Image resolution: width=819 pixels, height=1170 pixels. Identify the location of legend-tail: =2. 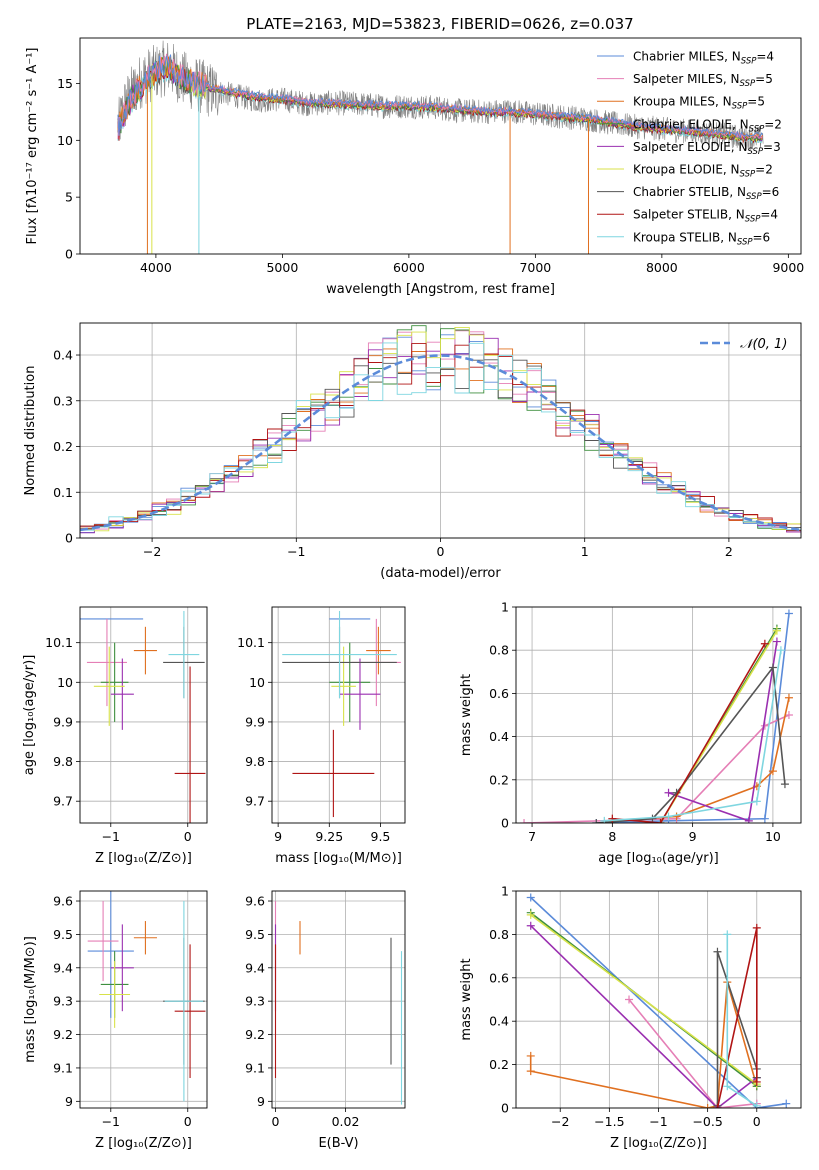
(773, 124).